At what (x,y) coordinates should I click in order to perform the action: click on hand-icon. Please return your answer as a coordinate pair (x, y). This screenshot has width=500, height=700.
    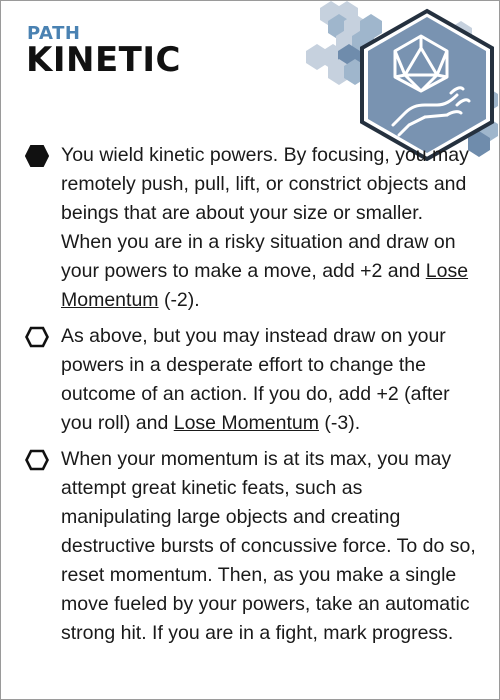
    Looking at the image, I should click on (431, 111).